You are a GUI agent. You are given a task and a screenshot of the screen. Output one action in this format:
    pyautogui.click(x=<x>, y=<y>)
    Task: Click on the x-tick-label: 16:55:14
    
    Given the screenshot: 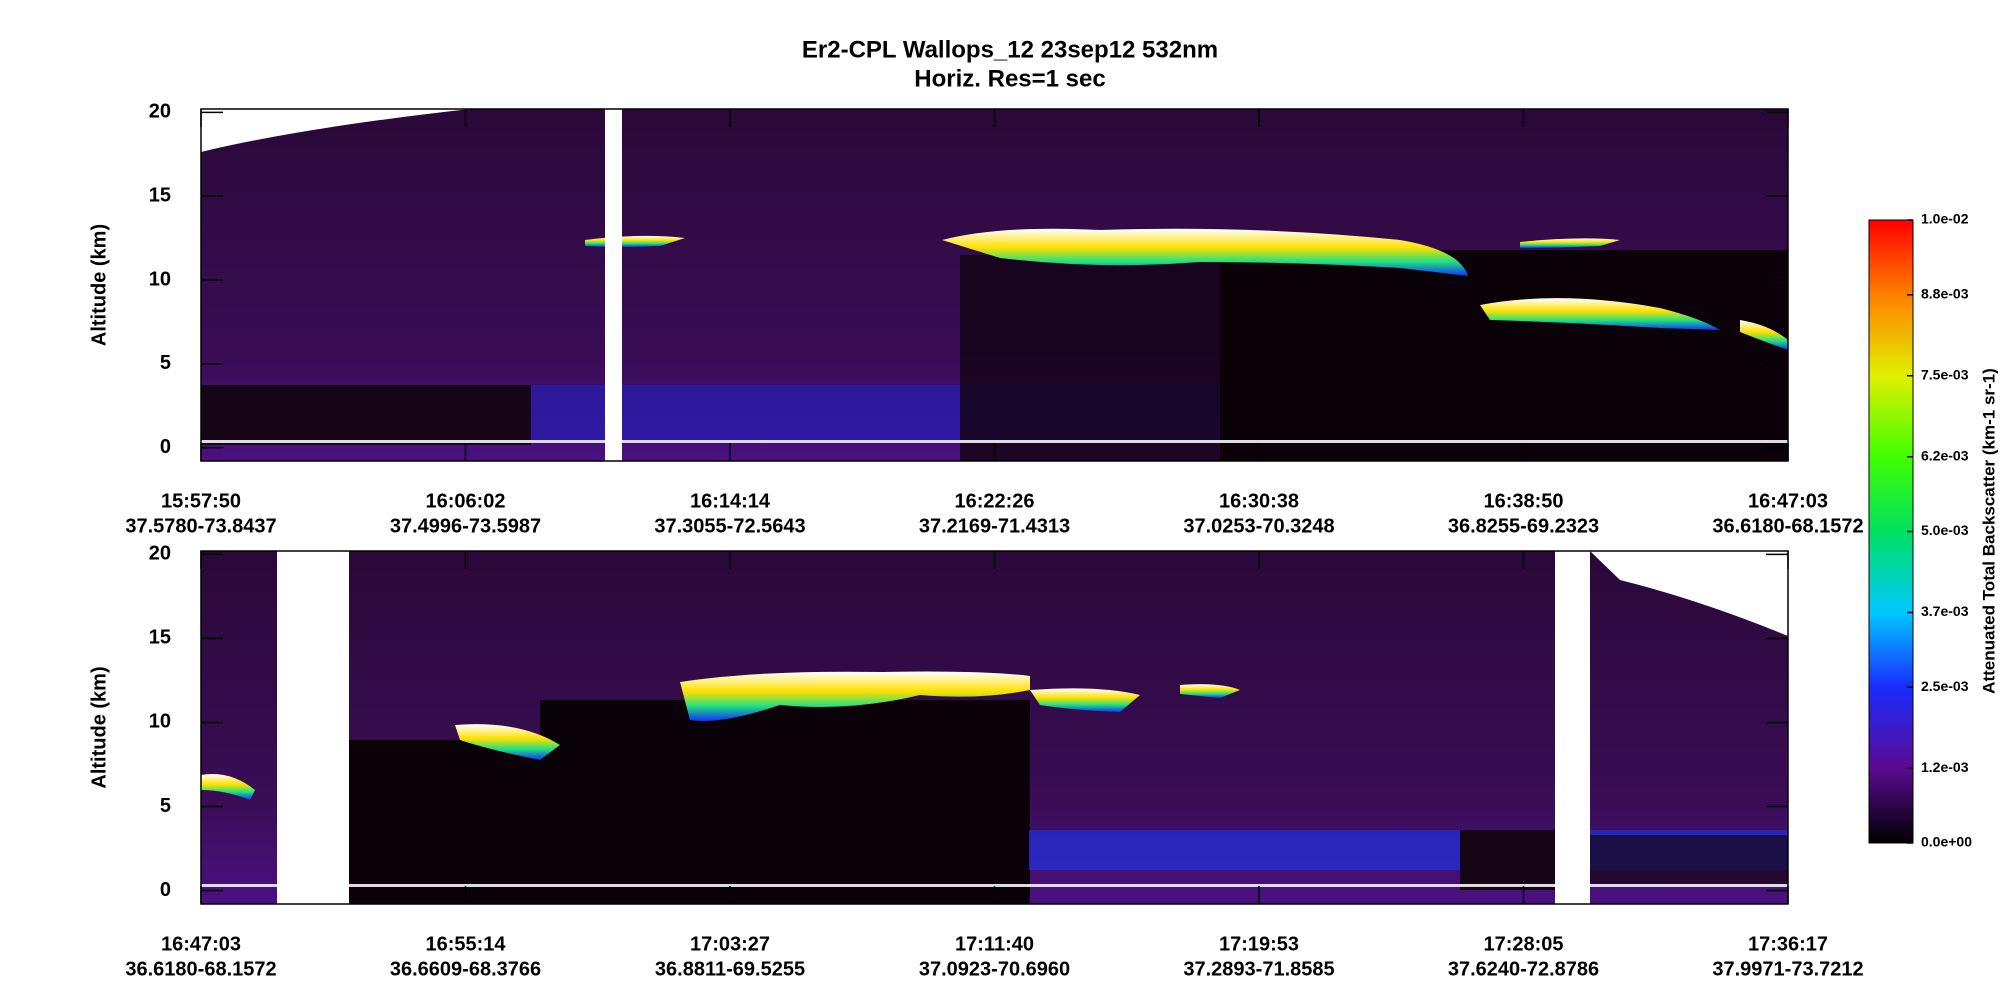 What is the action you would take?
    pyautogui.click(x=465, y=944)
    